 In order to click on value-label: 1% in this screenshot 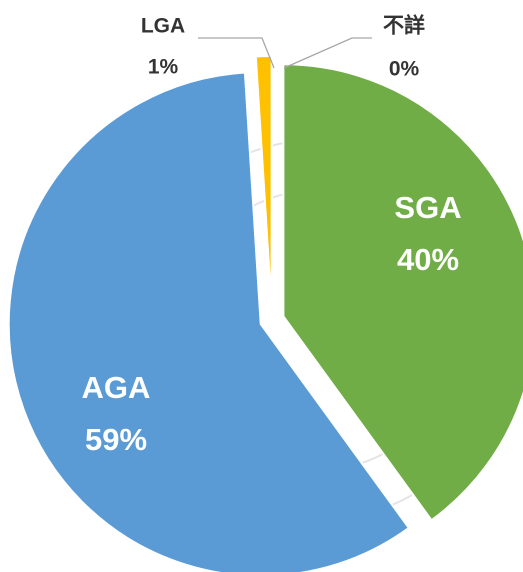, I will do `click(163, 67)`.